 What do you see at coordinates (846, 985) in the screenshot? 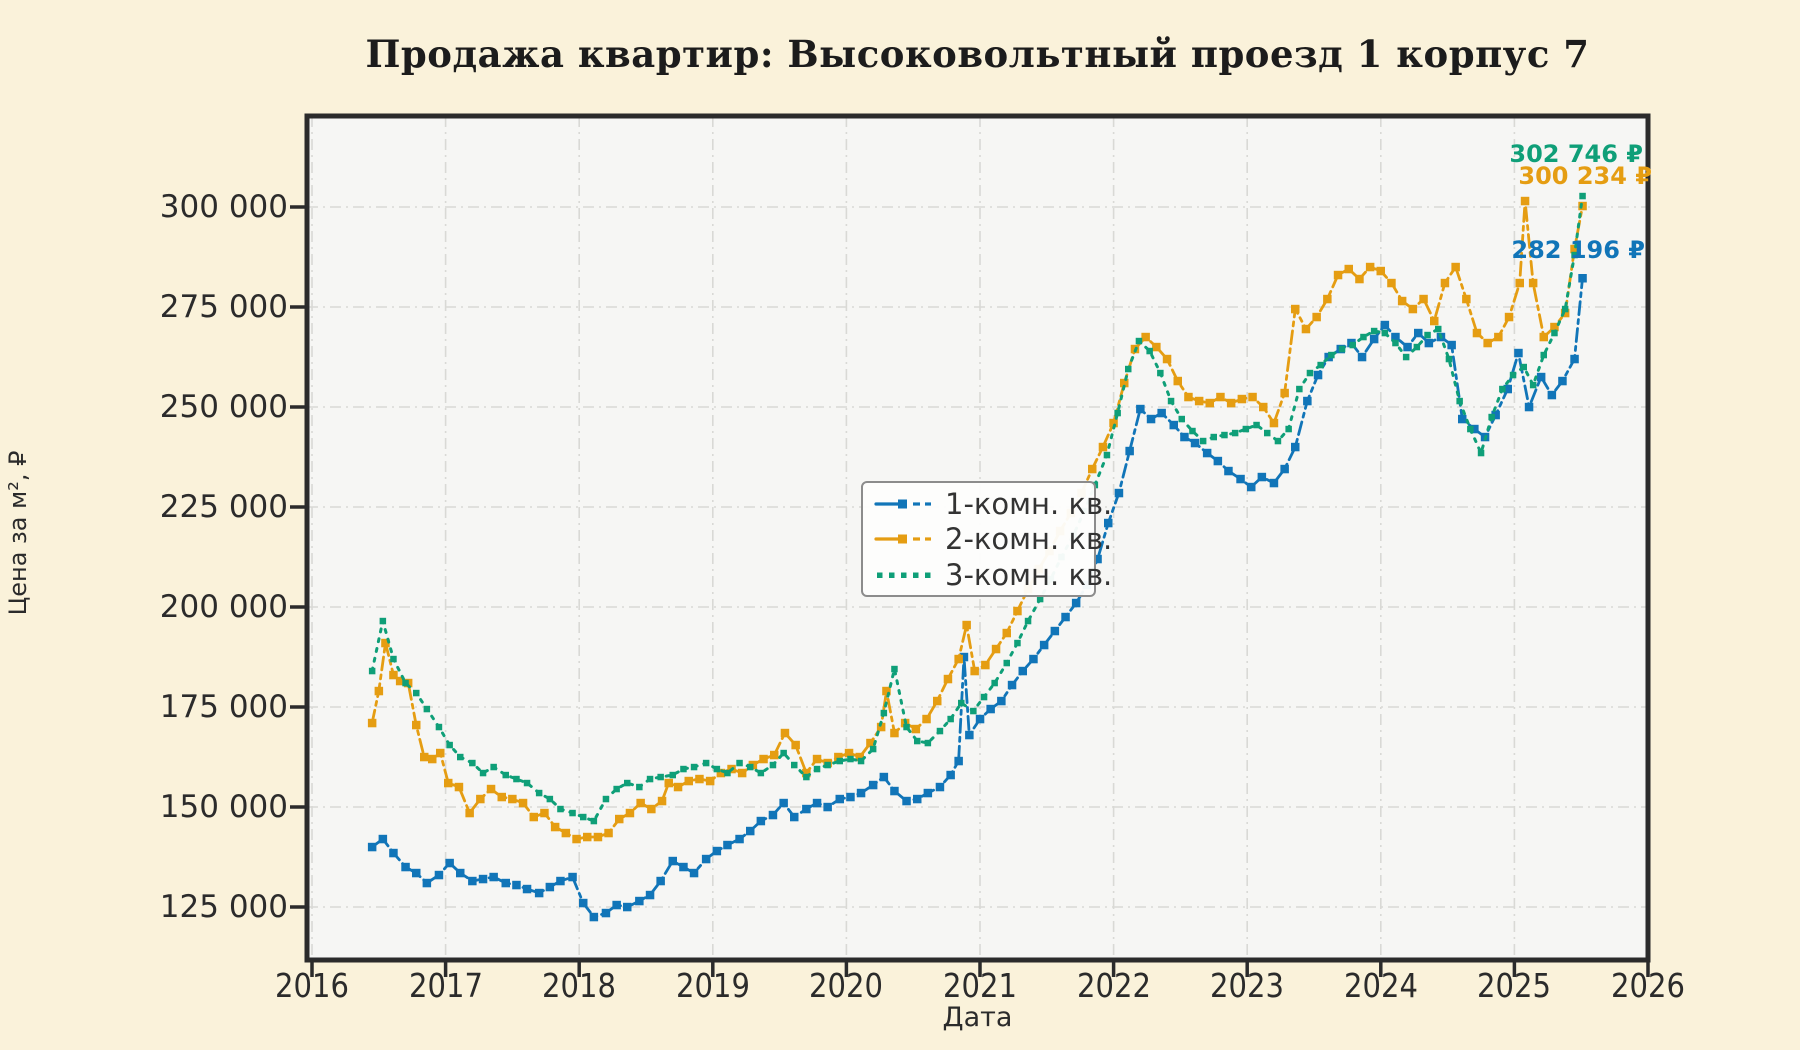
I see `x-tick-label: 2020` at bounding box center [846, 985].